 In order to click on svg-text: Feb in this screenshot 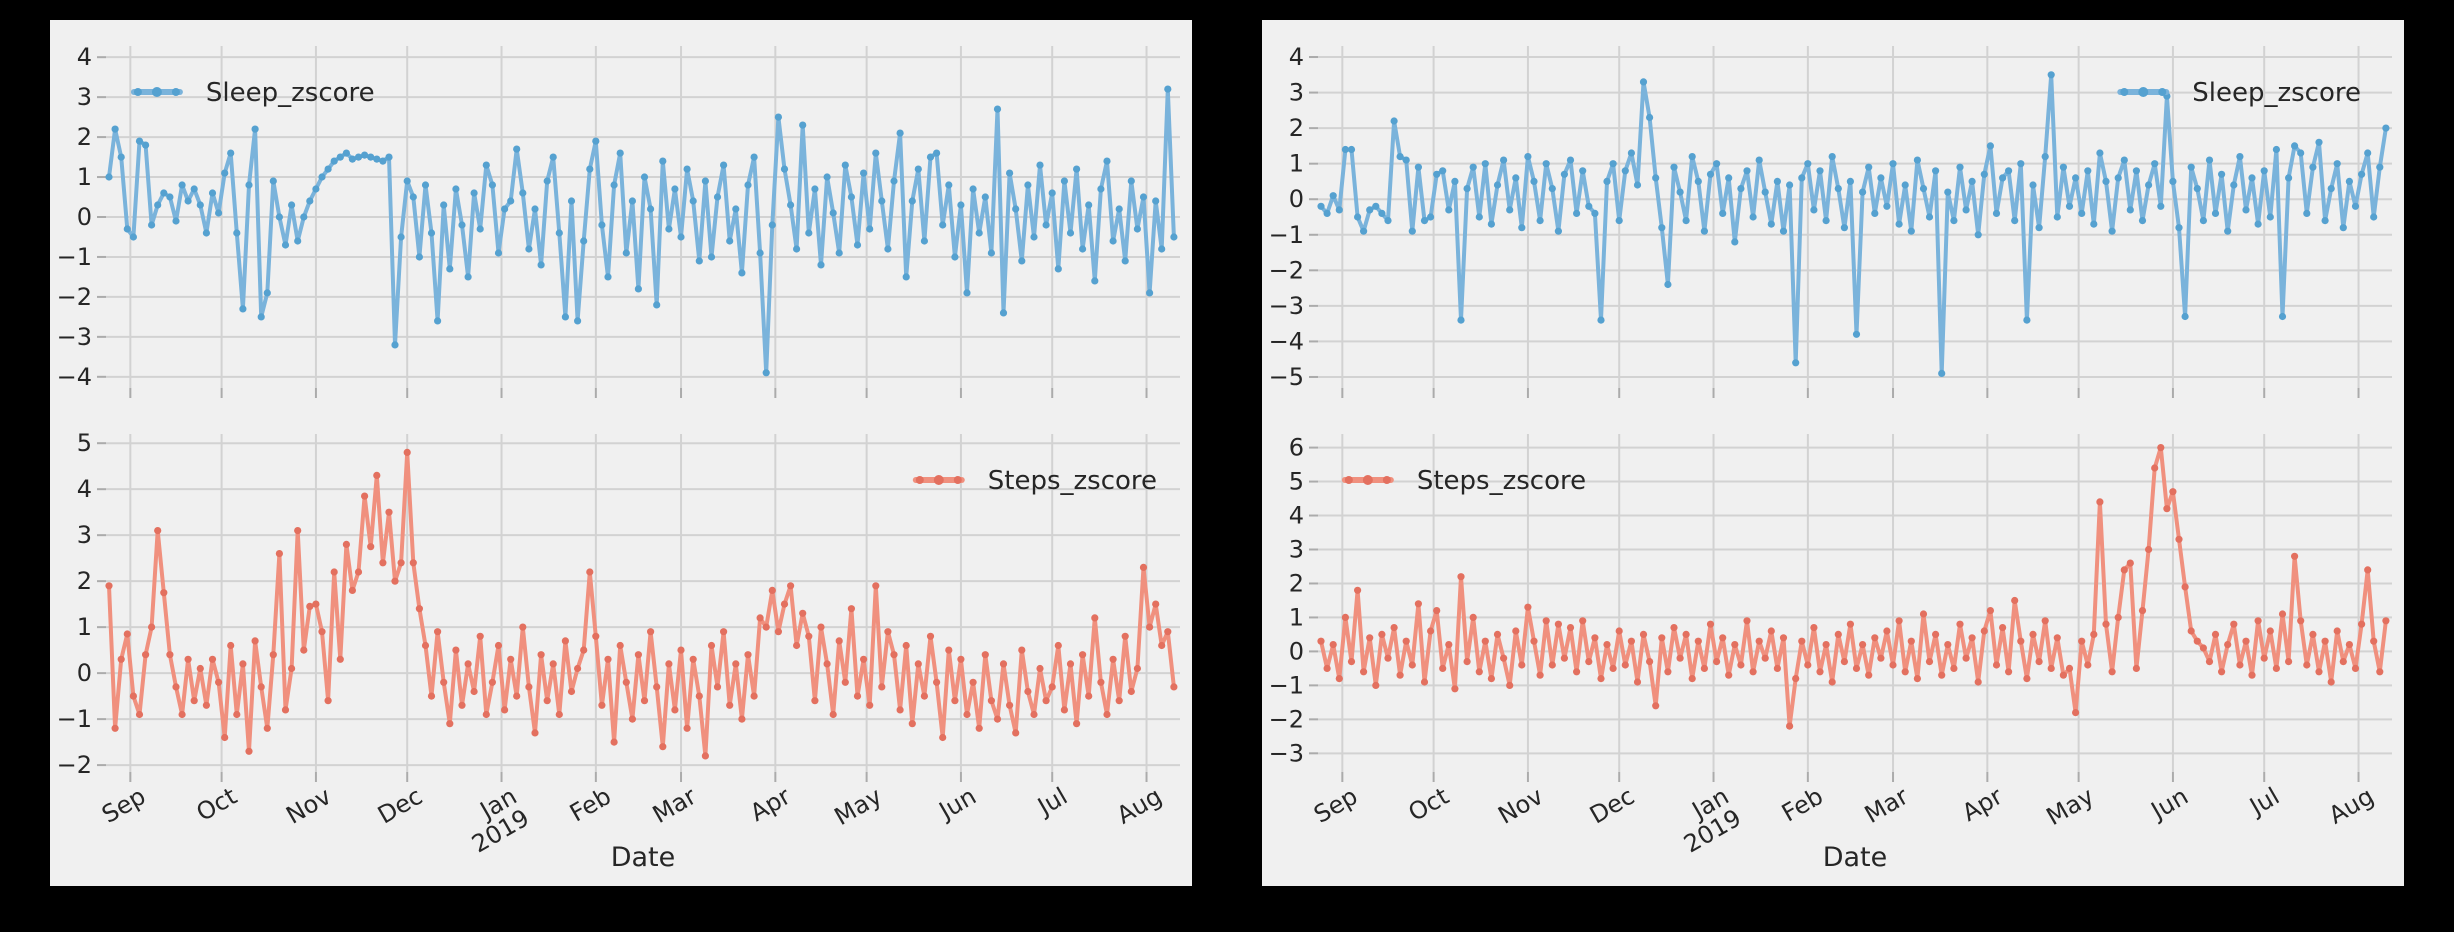, I will do `click(590, 804)`.